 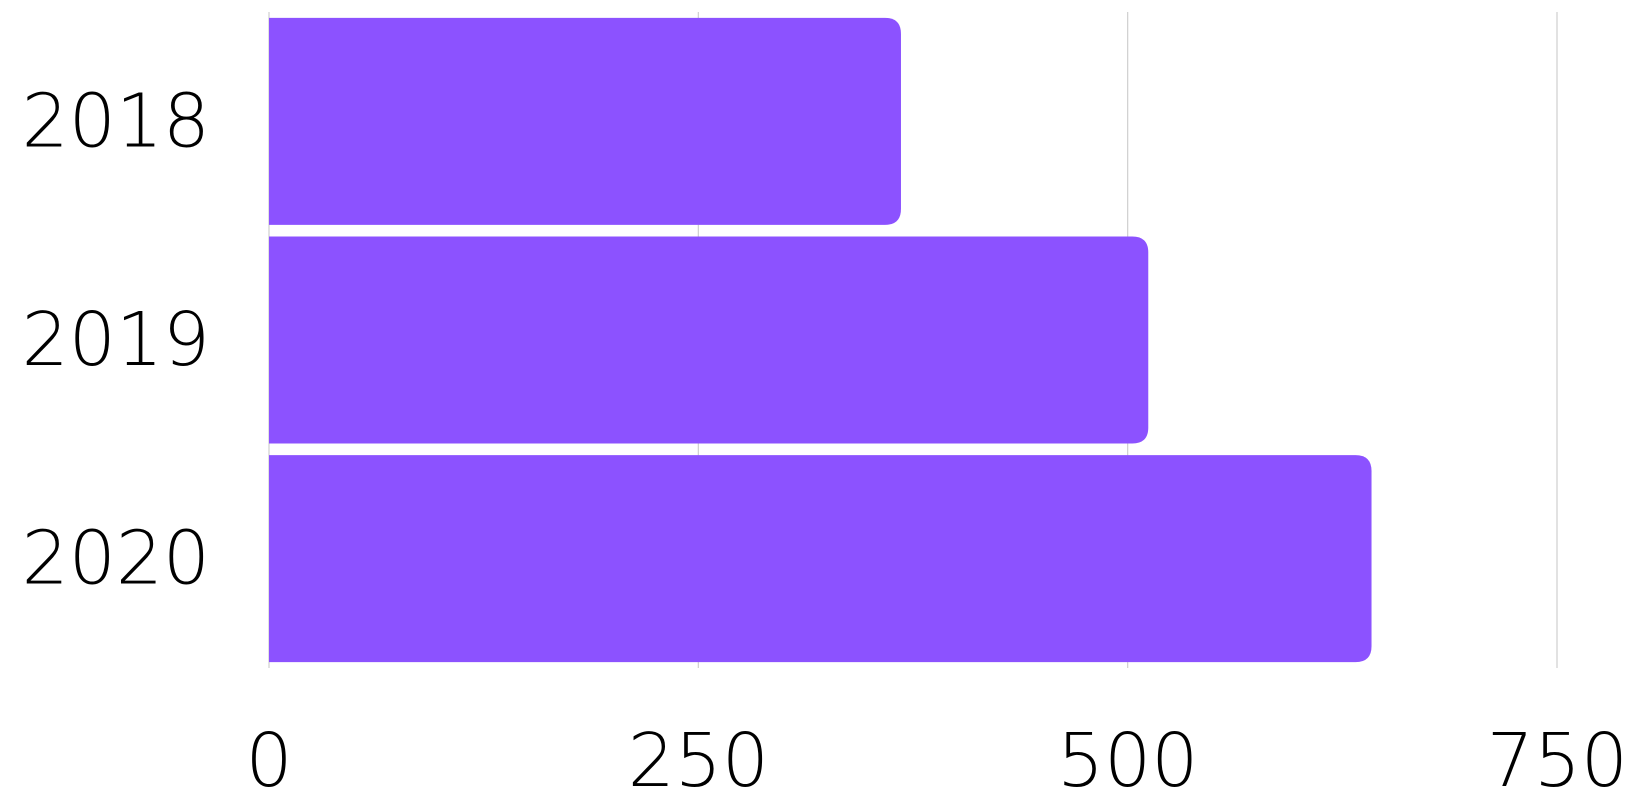 I want to click on category-label-2018: 2018, so click(x=116, y=121).